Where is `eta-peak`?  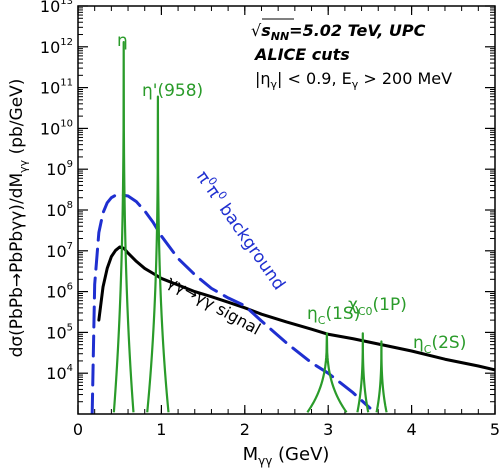
eta-peak is located at coordinates (123, 227).